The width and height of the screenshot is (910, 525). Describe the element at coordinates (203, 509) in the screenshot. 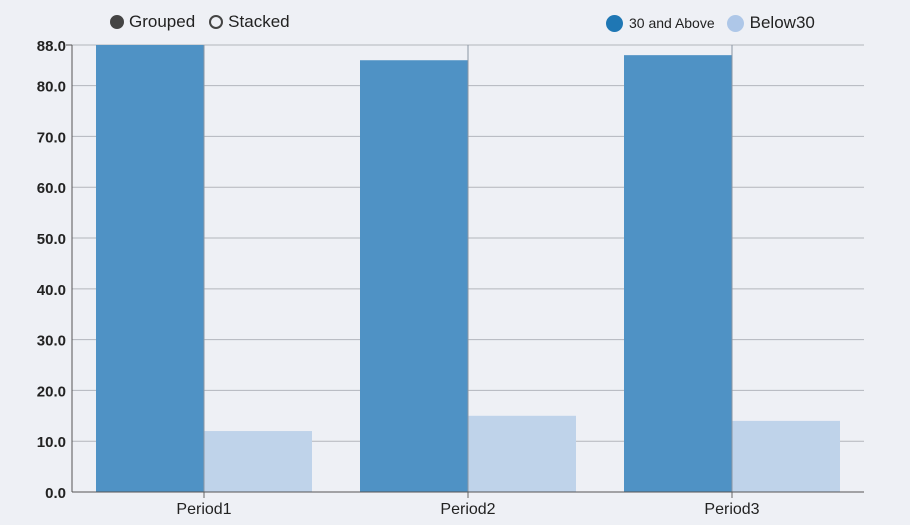

I see `x-tick-label: Period1` at that location.